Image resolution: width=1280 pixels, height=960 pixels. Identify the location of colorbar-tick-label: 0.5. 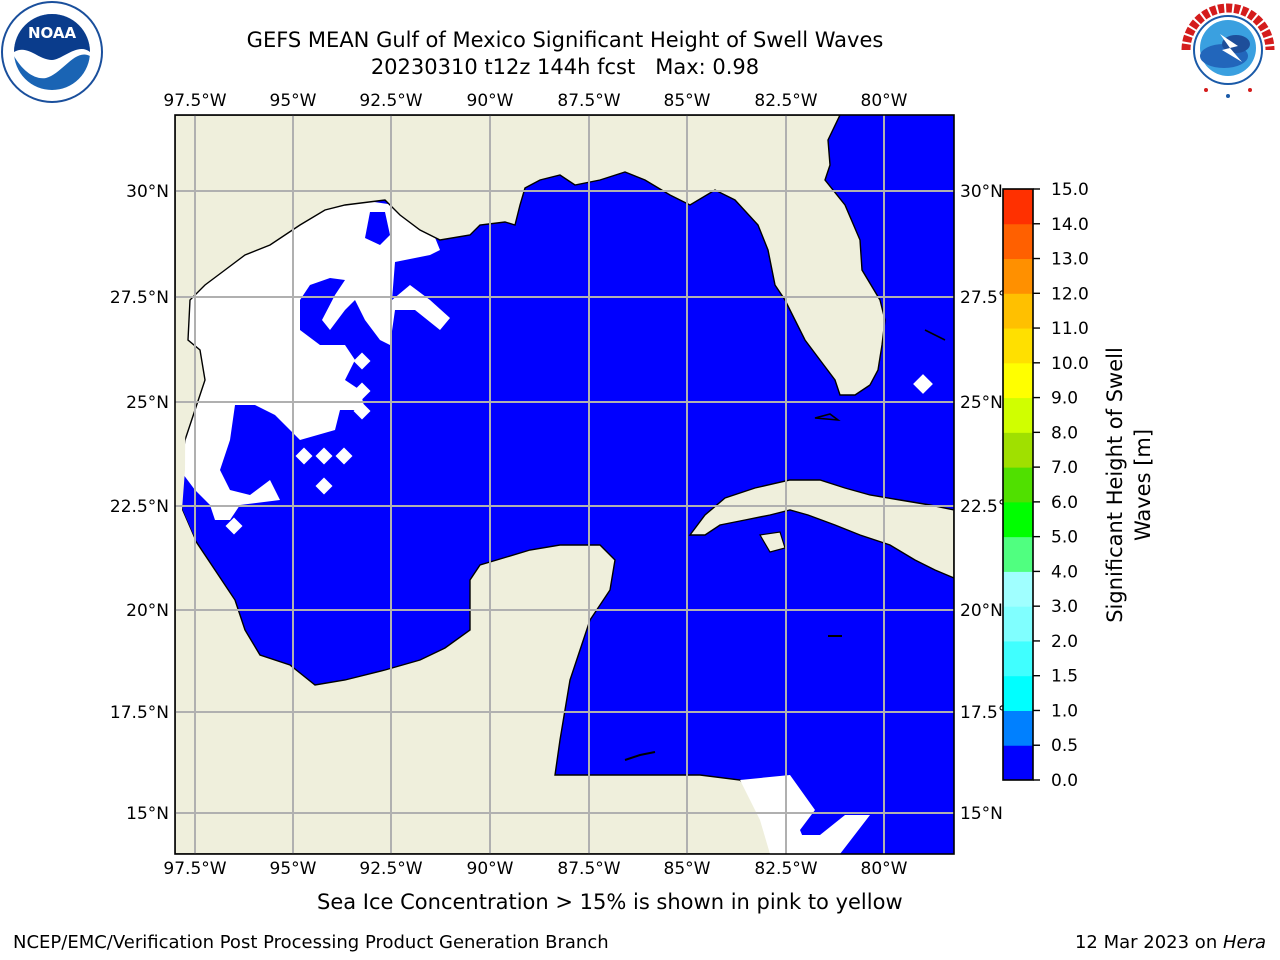
(1064, 746).